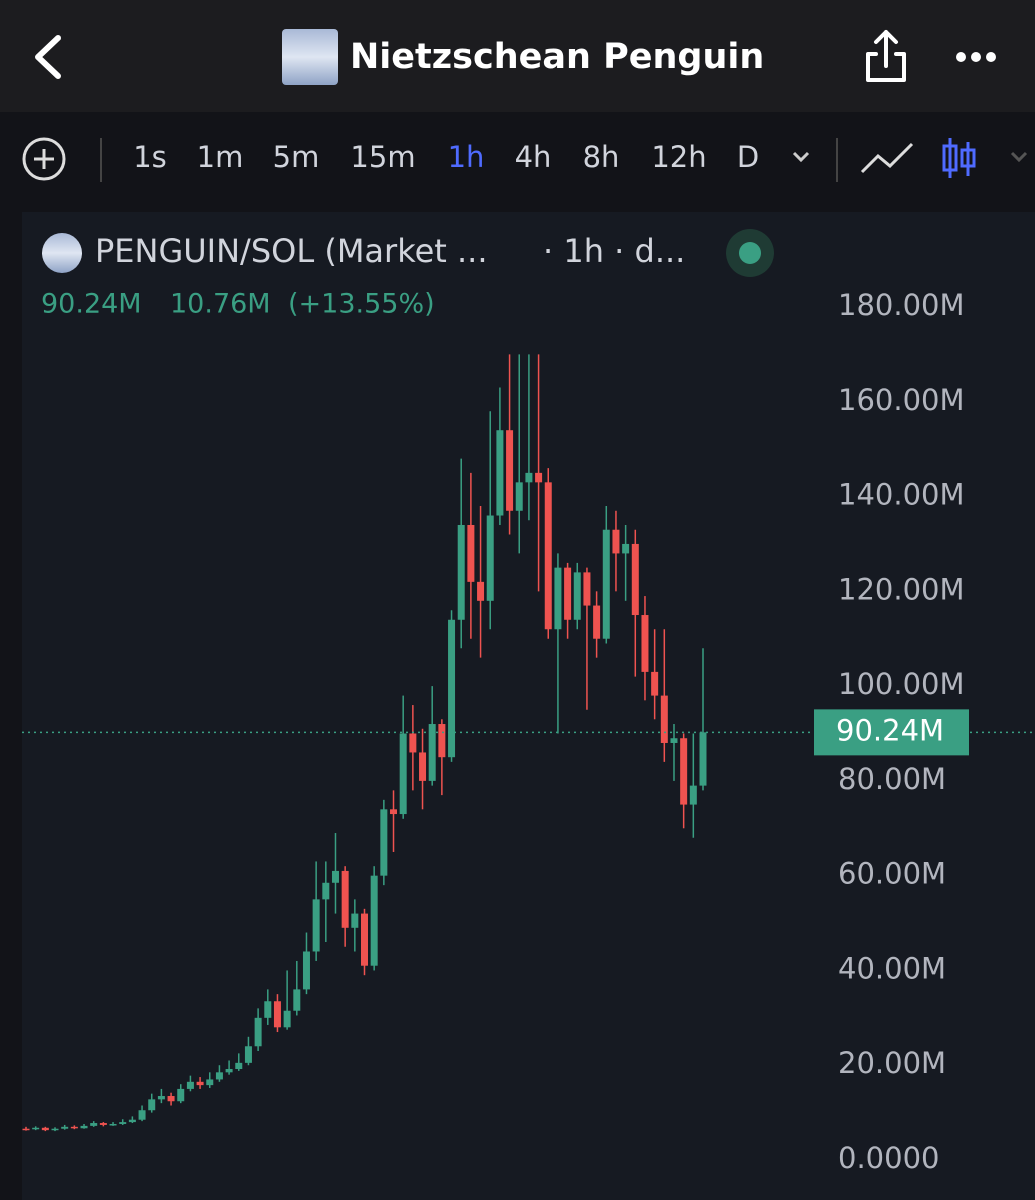 This screenshot has height=1200, width=1035. Describe the element at coordinates (678, 157) in the screenshot. I see `interval-button: 12h` at that location.